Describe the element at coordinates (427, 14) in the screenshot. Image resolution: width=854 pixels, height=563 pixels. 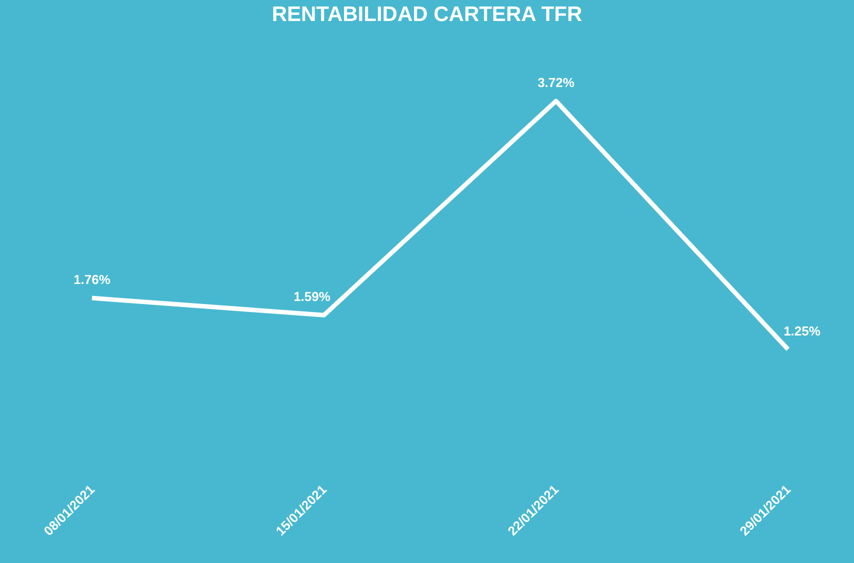
I see `chart-title: RENTABILIDAD CARTERA TFR` at that location.